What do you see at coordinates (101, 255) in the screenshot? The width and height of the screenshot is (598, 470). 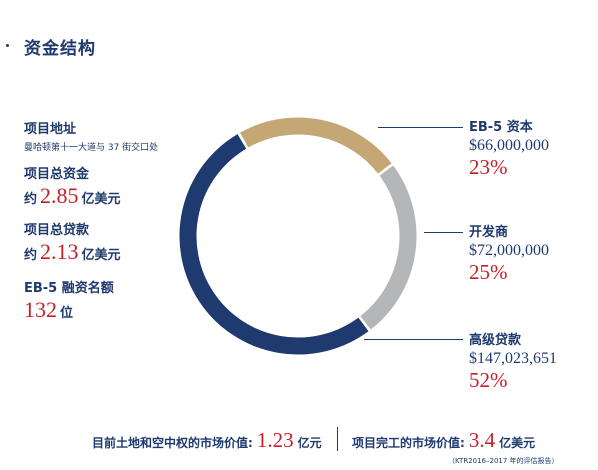 I see `total-loan-unit: 亿美元` at bounding box center [101, 255].